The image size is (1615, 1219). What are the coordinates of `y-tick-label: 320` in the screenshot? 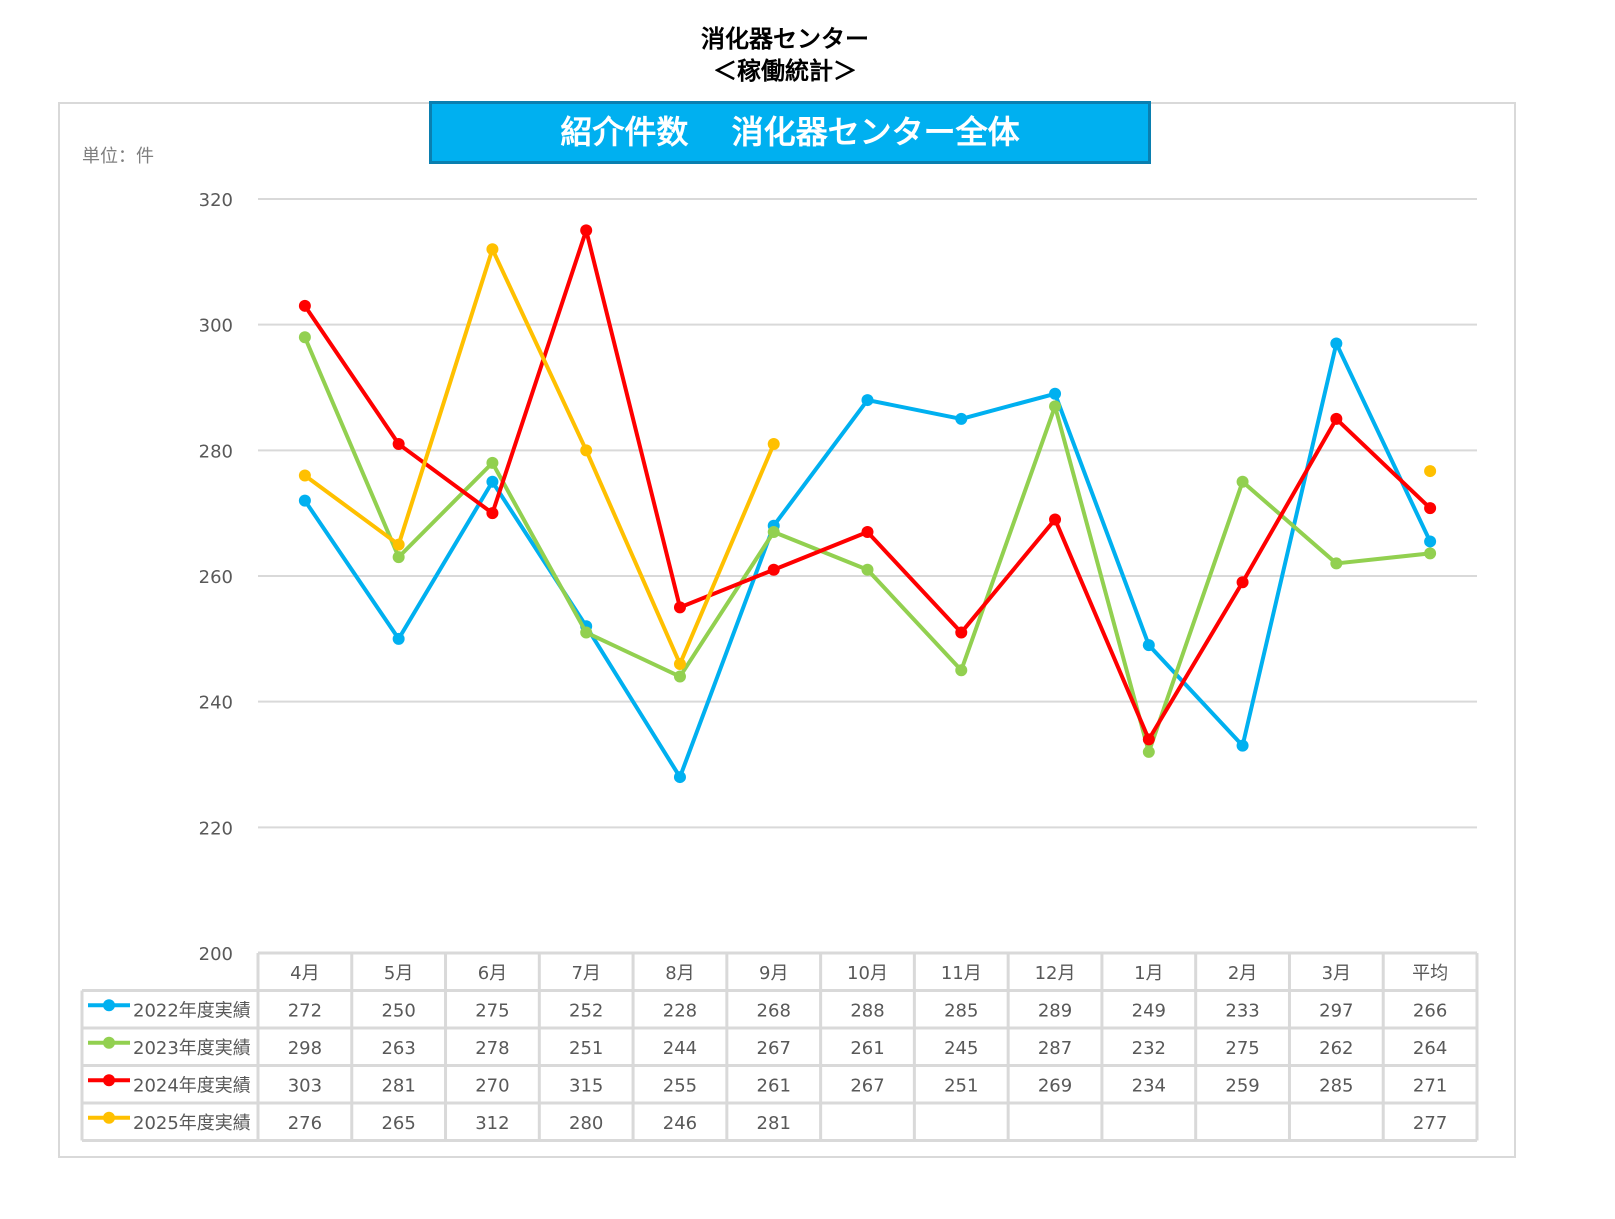 It's located at (216, 200).